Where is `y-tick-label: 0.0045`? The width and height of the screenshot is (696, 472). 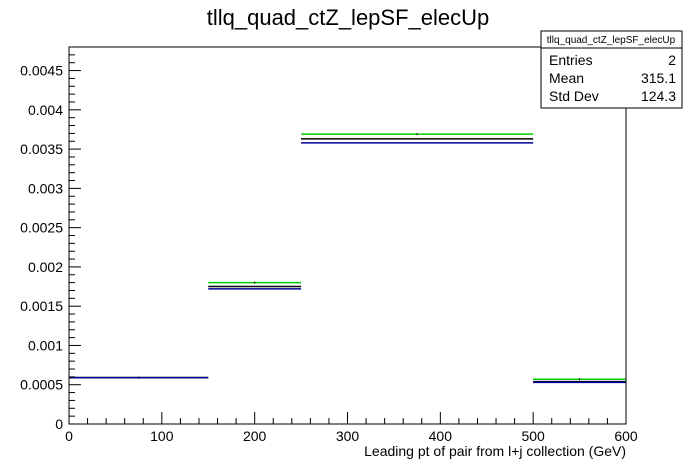
y-tick-label: 0.0045 is located at coordinates (41, 71).